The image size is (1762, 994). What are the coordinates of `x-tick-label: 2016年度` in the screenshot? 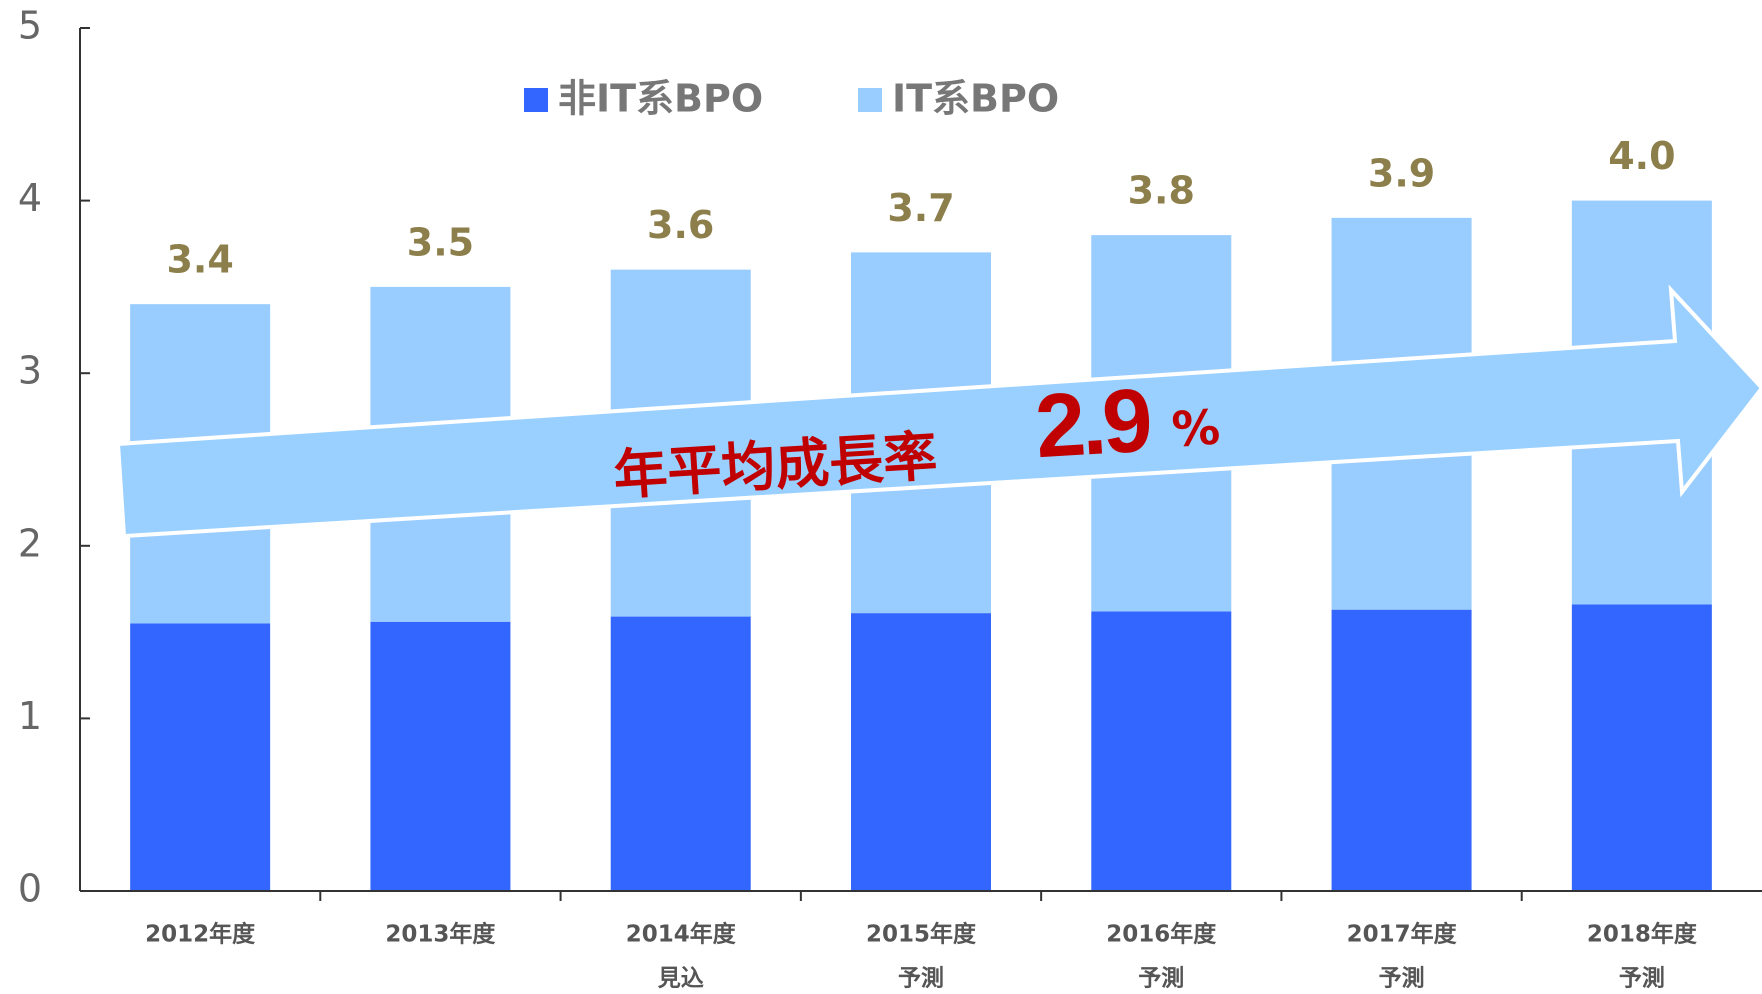 It's located at (1161, 934).